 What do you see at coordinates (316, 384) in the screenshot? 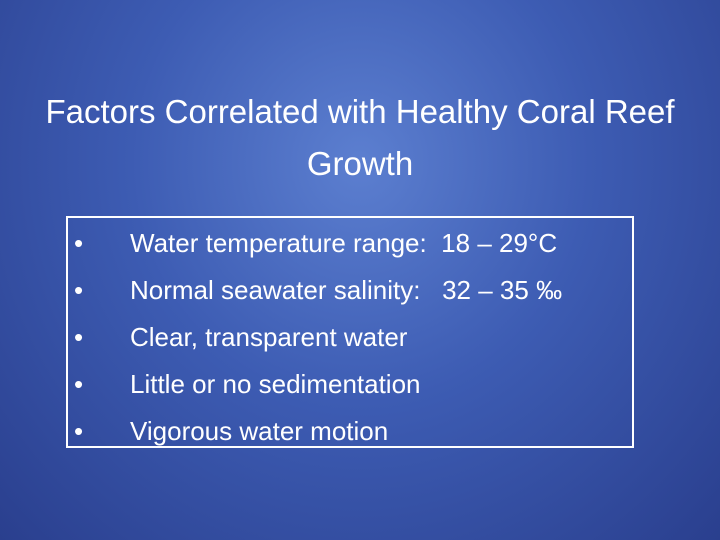
I see `bullet-item: Little or no sedimentation` at bounding box center [316, 384].